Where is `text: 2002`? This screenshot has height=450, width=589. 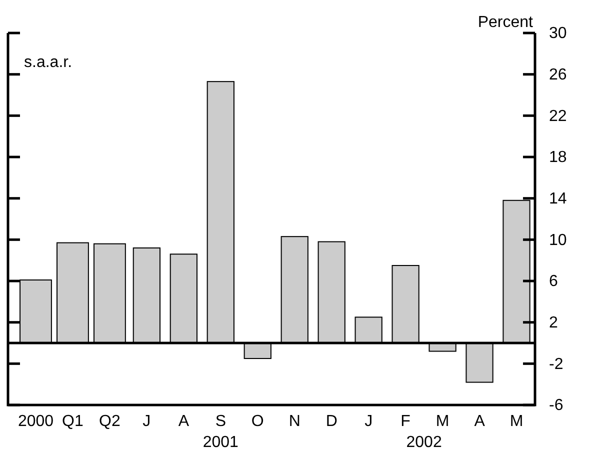
text: 2002 is located at coordinates (424, 442).